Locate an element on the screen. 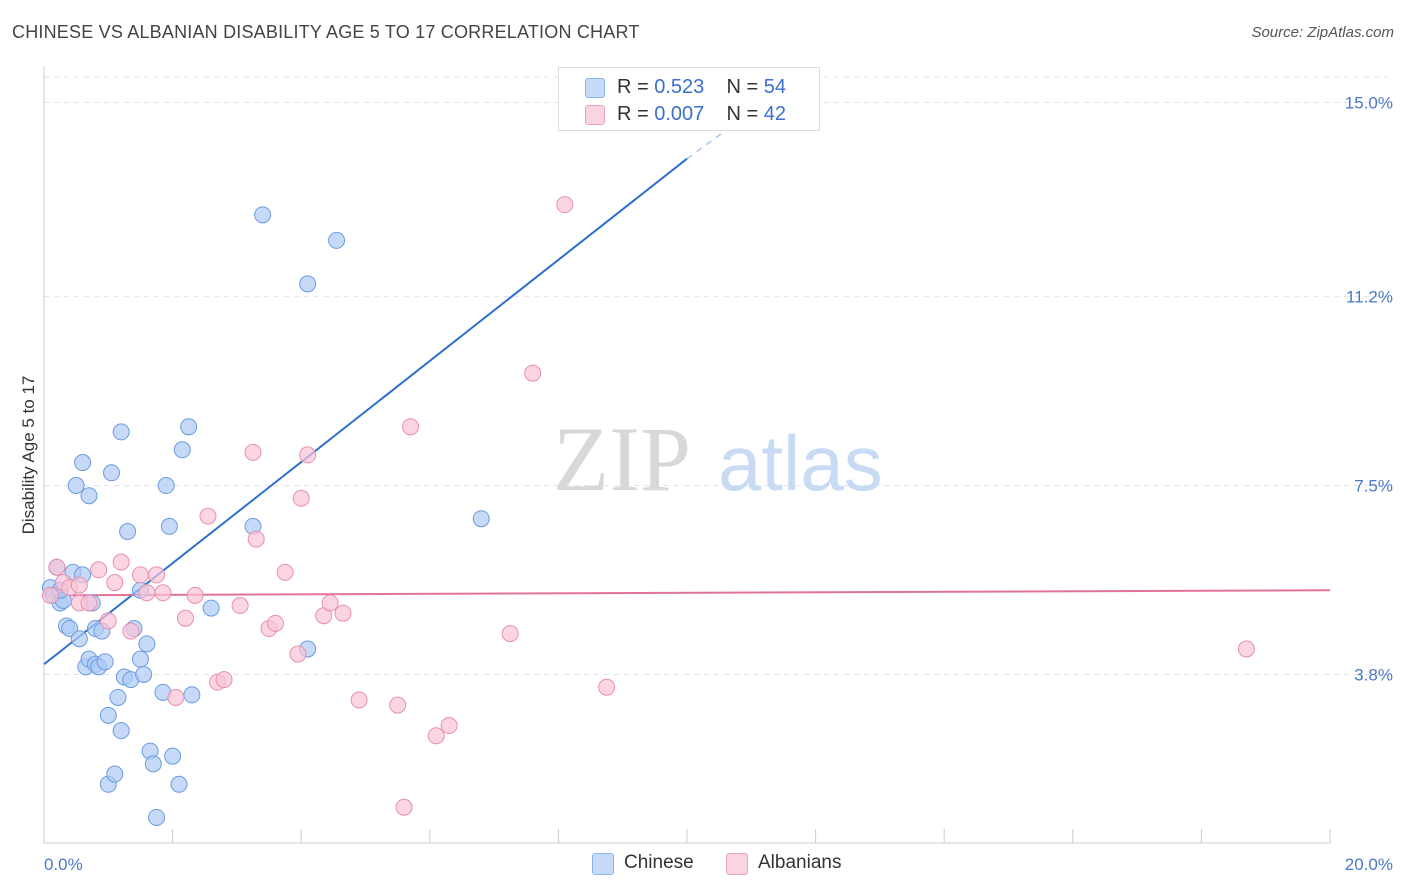  legend-swatch-chinese is located at coordinates (595, 88).